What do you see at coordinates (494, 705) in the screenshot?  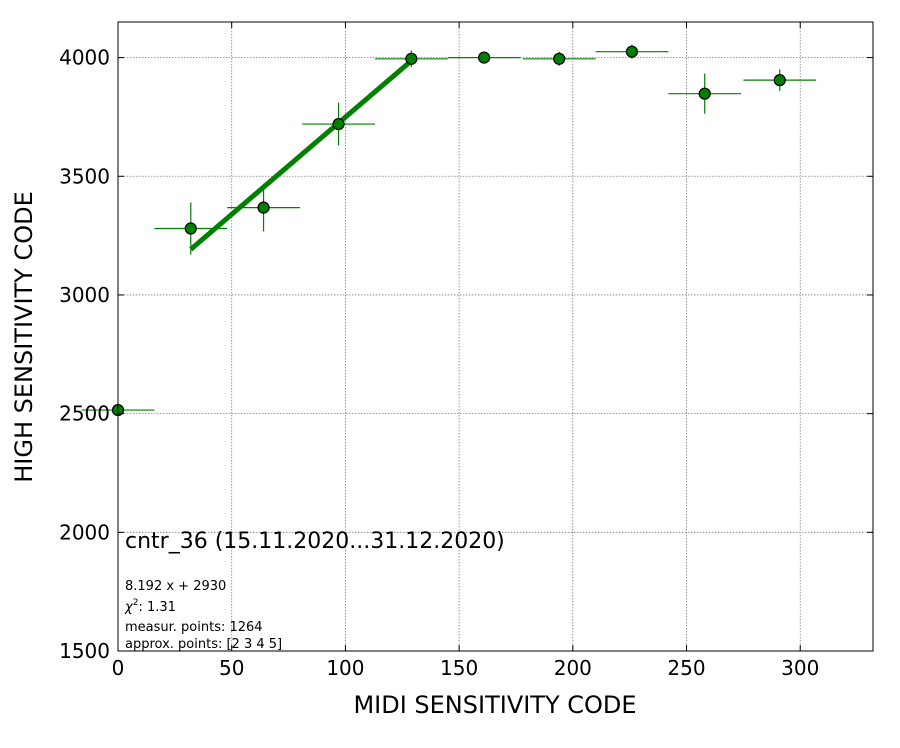 I see `x-axis-title: MIDI SENSITIVITY CODE` at bounding box center [494, 705].